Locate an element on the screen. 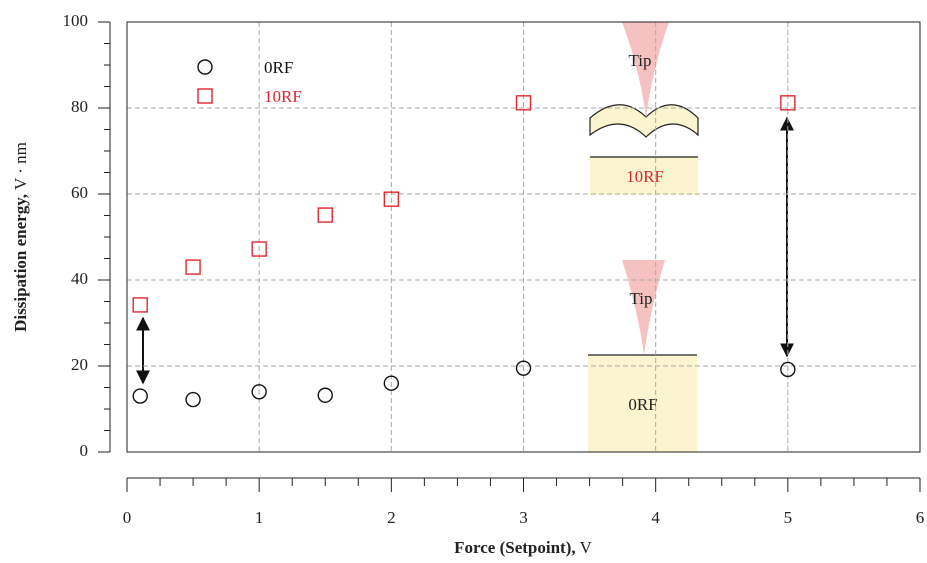  y-tick-label: 20 is located at coordinates (79, 364).